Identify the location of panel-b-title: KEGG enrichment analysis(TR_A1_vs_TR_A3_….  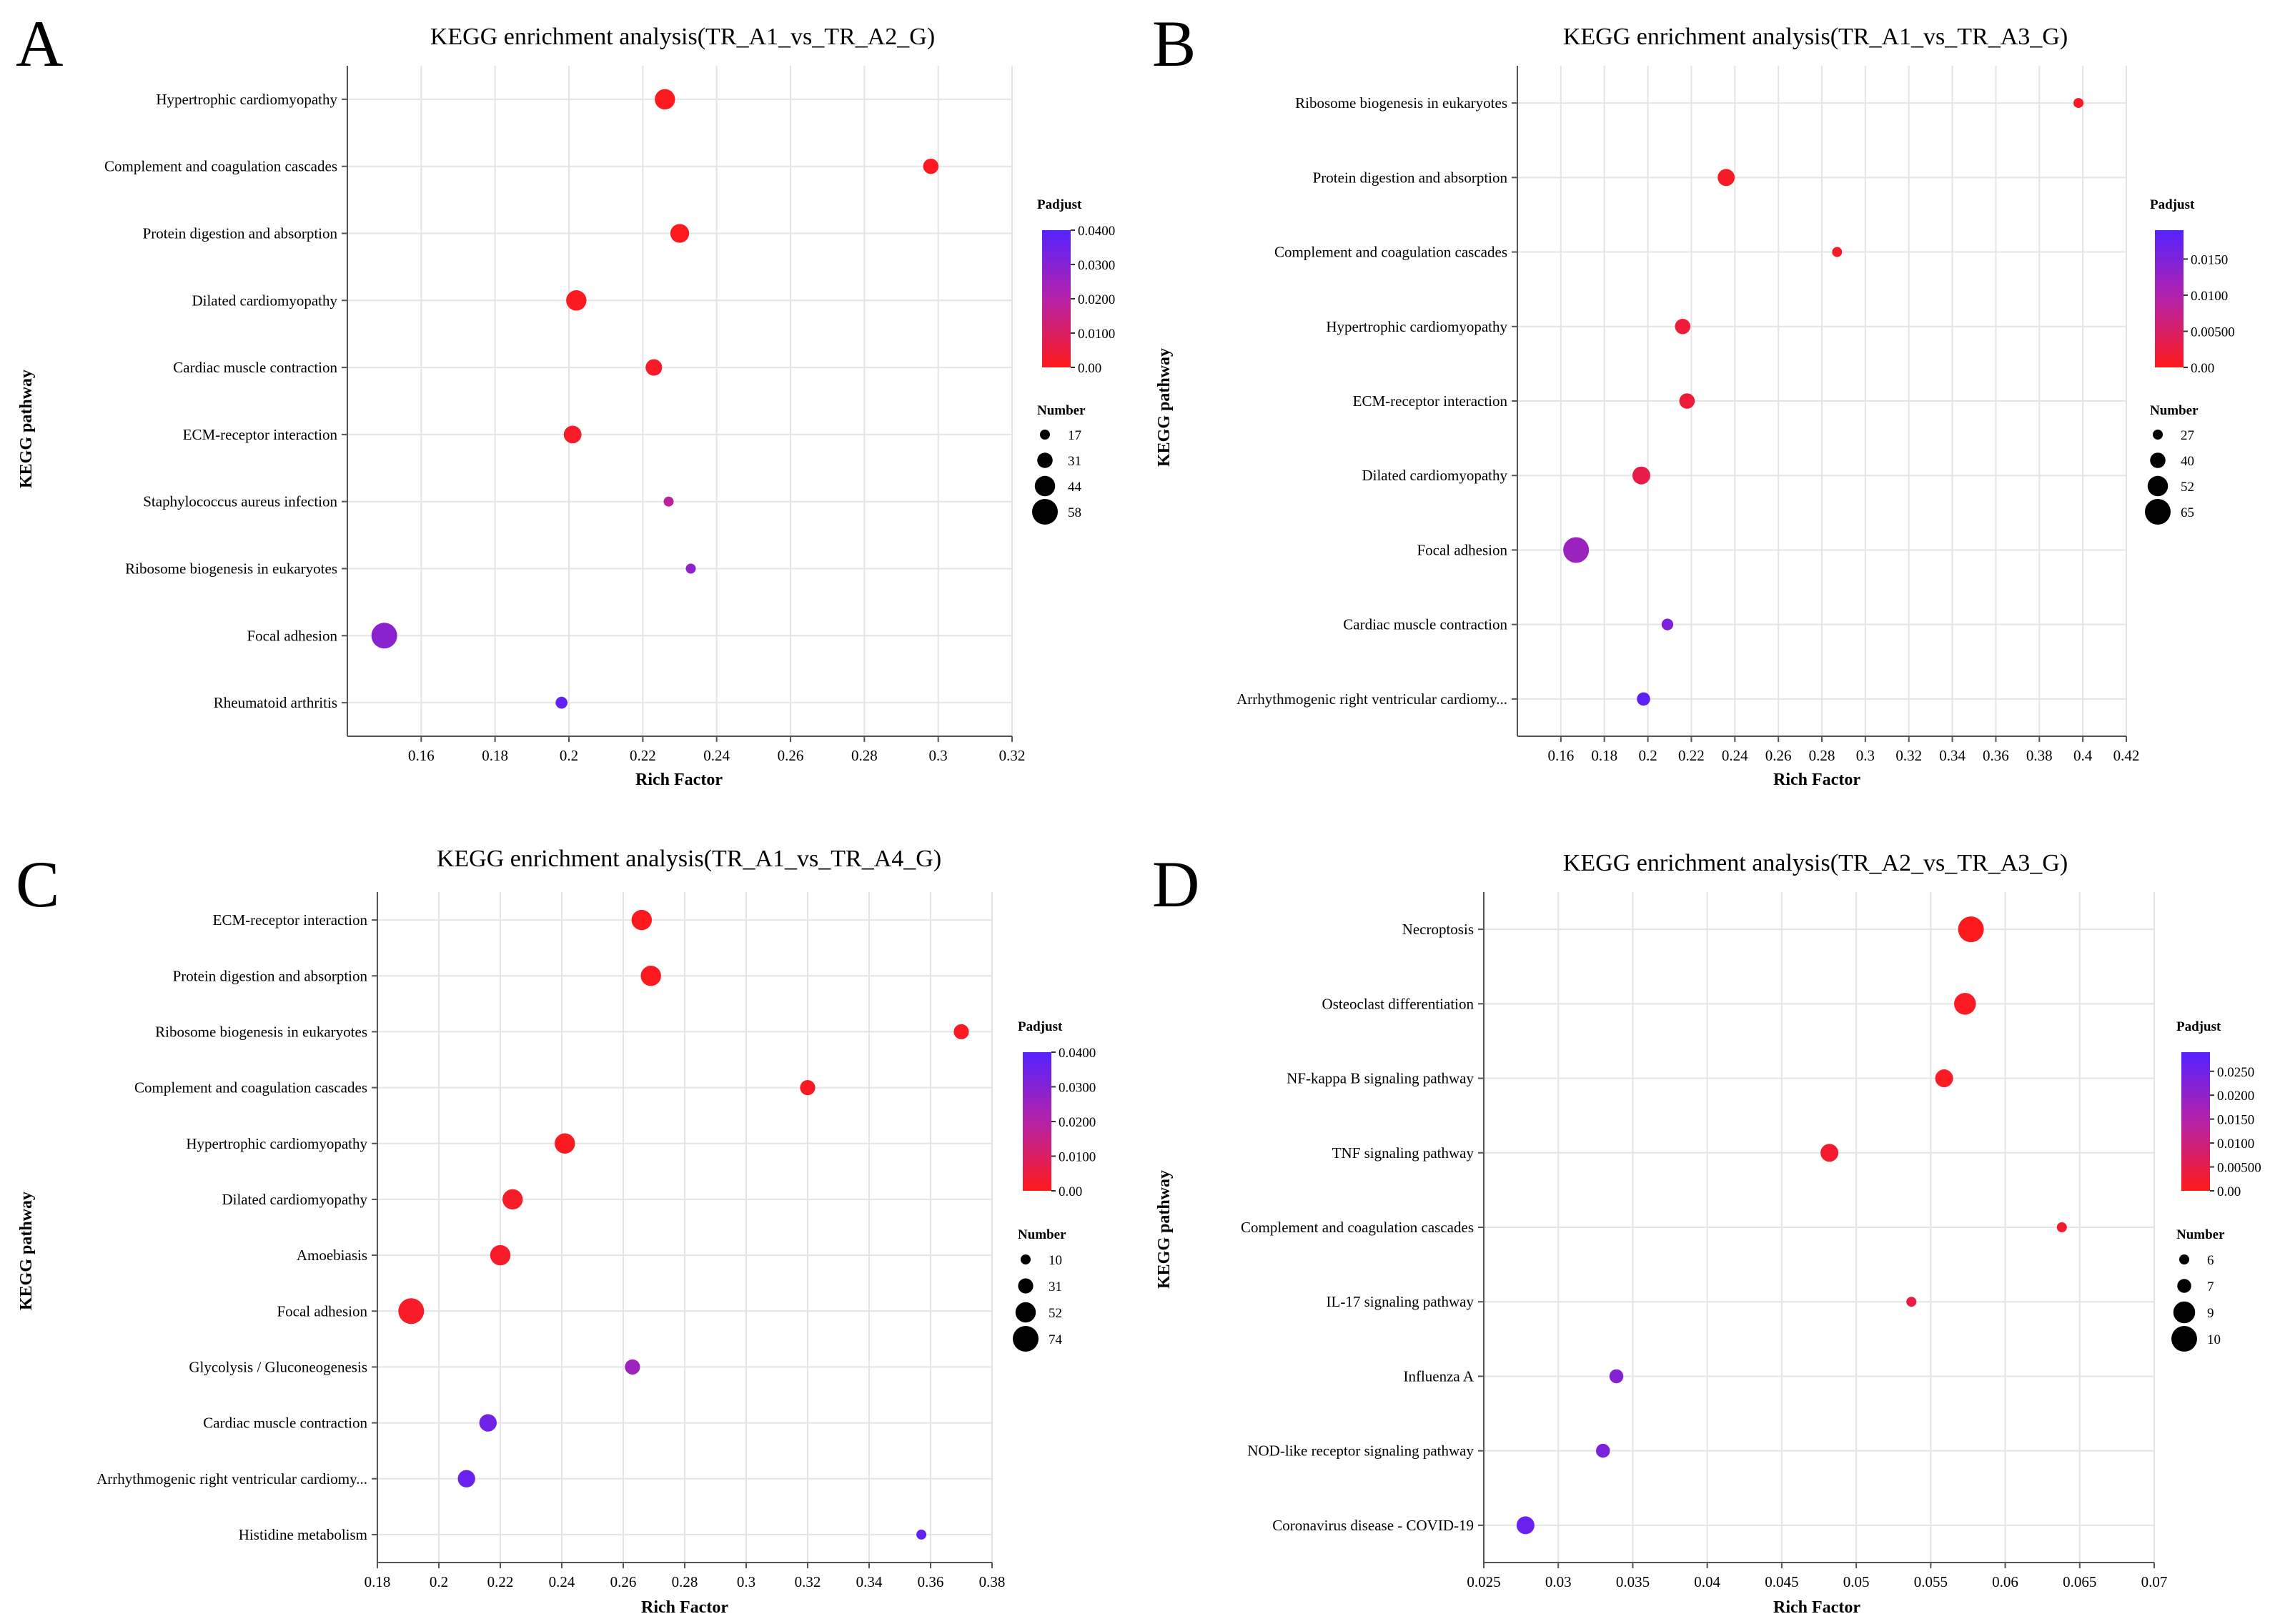
(1815, 37).